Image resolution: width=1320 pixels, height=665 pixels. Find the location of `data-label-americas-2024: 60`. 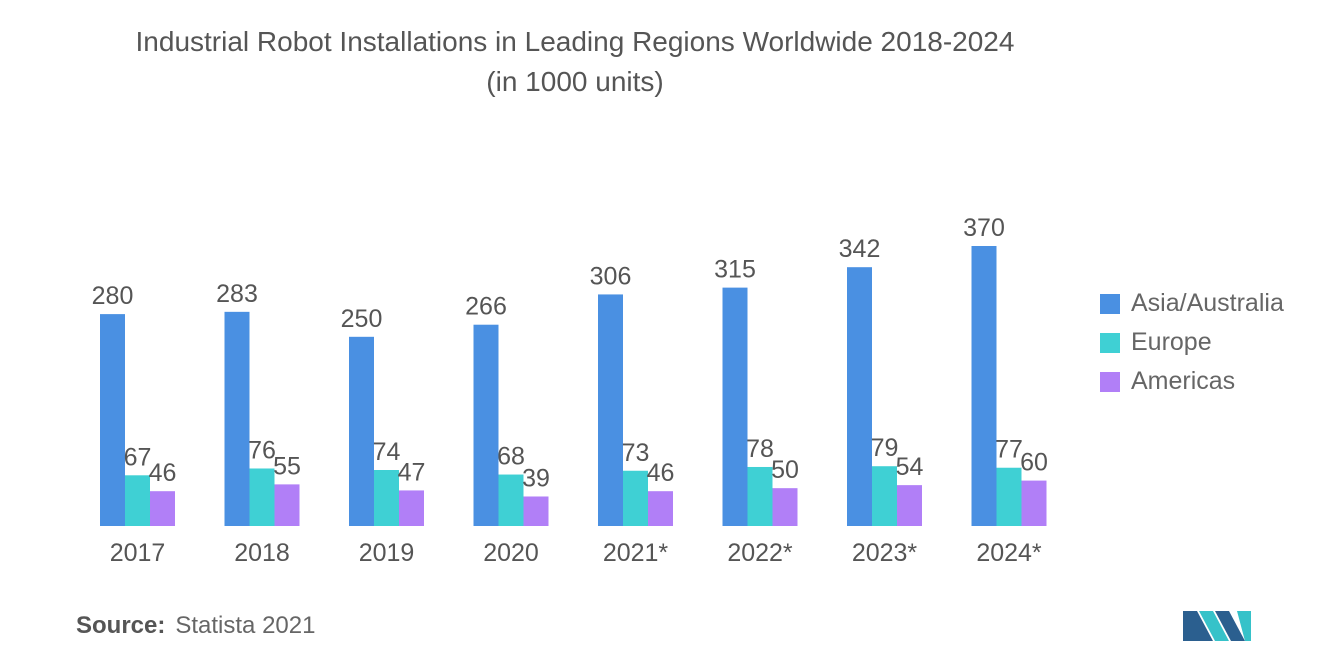

data-label-americas-2024: 60 is located at coordinates (1034, 463).